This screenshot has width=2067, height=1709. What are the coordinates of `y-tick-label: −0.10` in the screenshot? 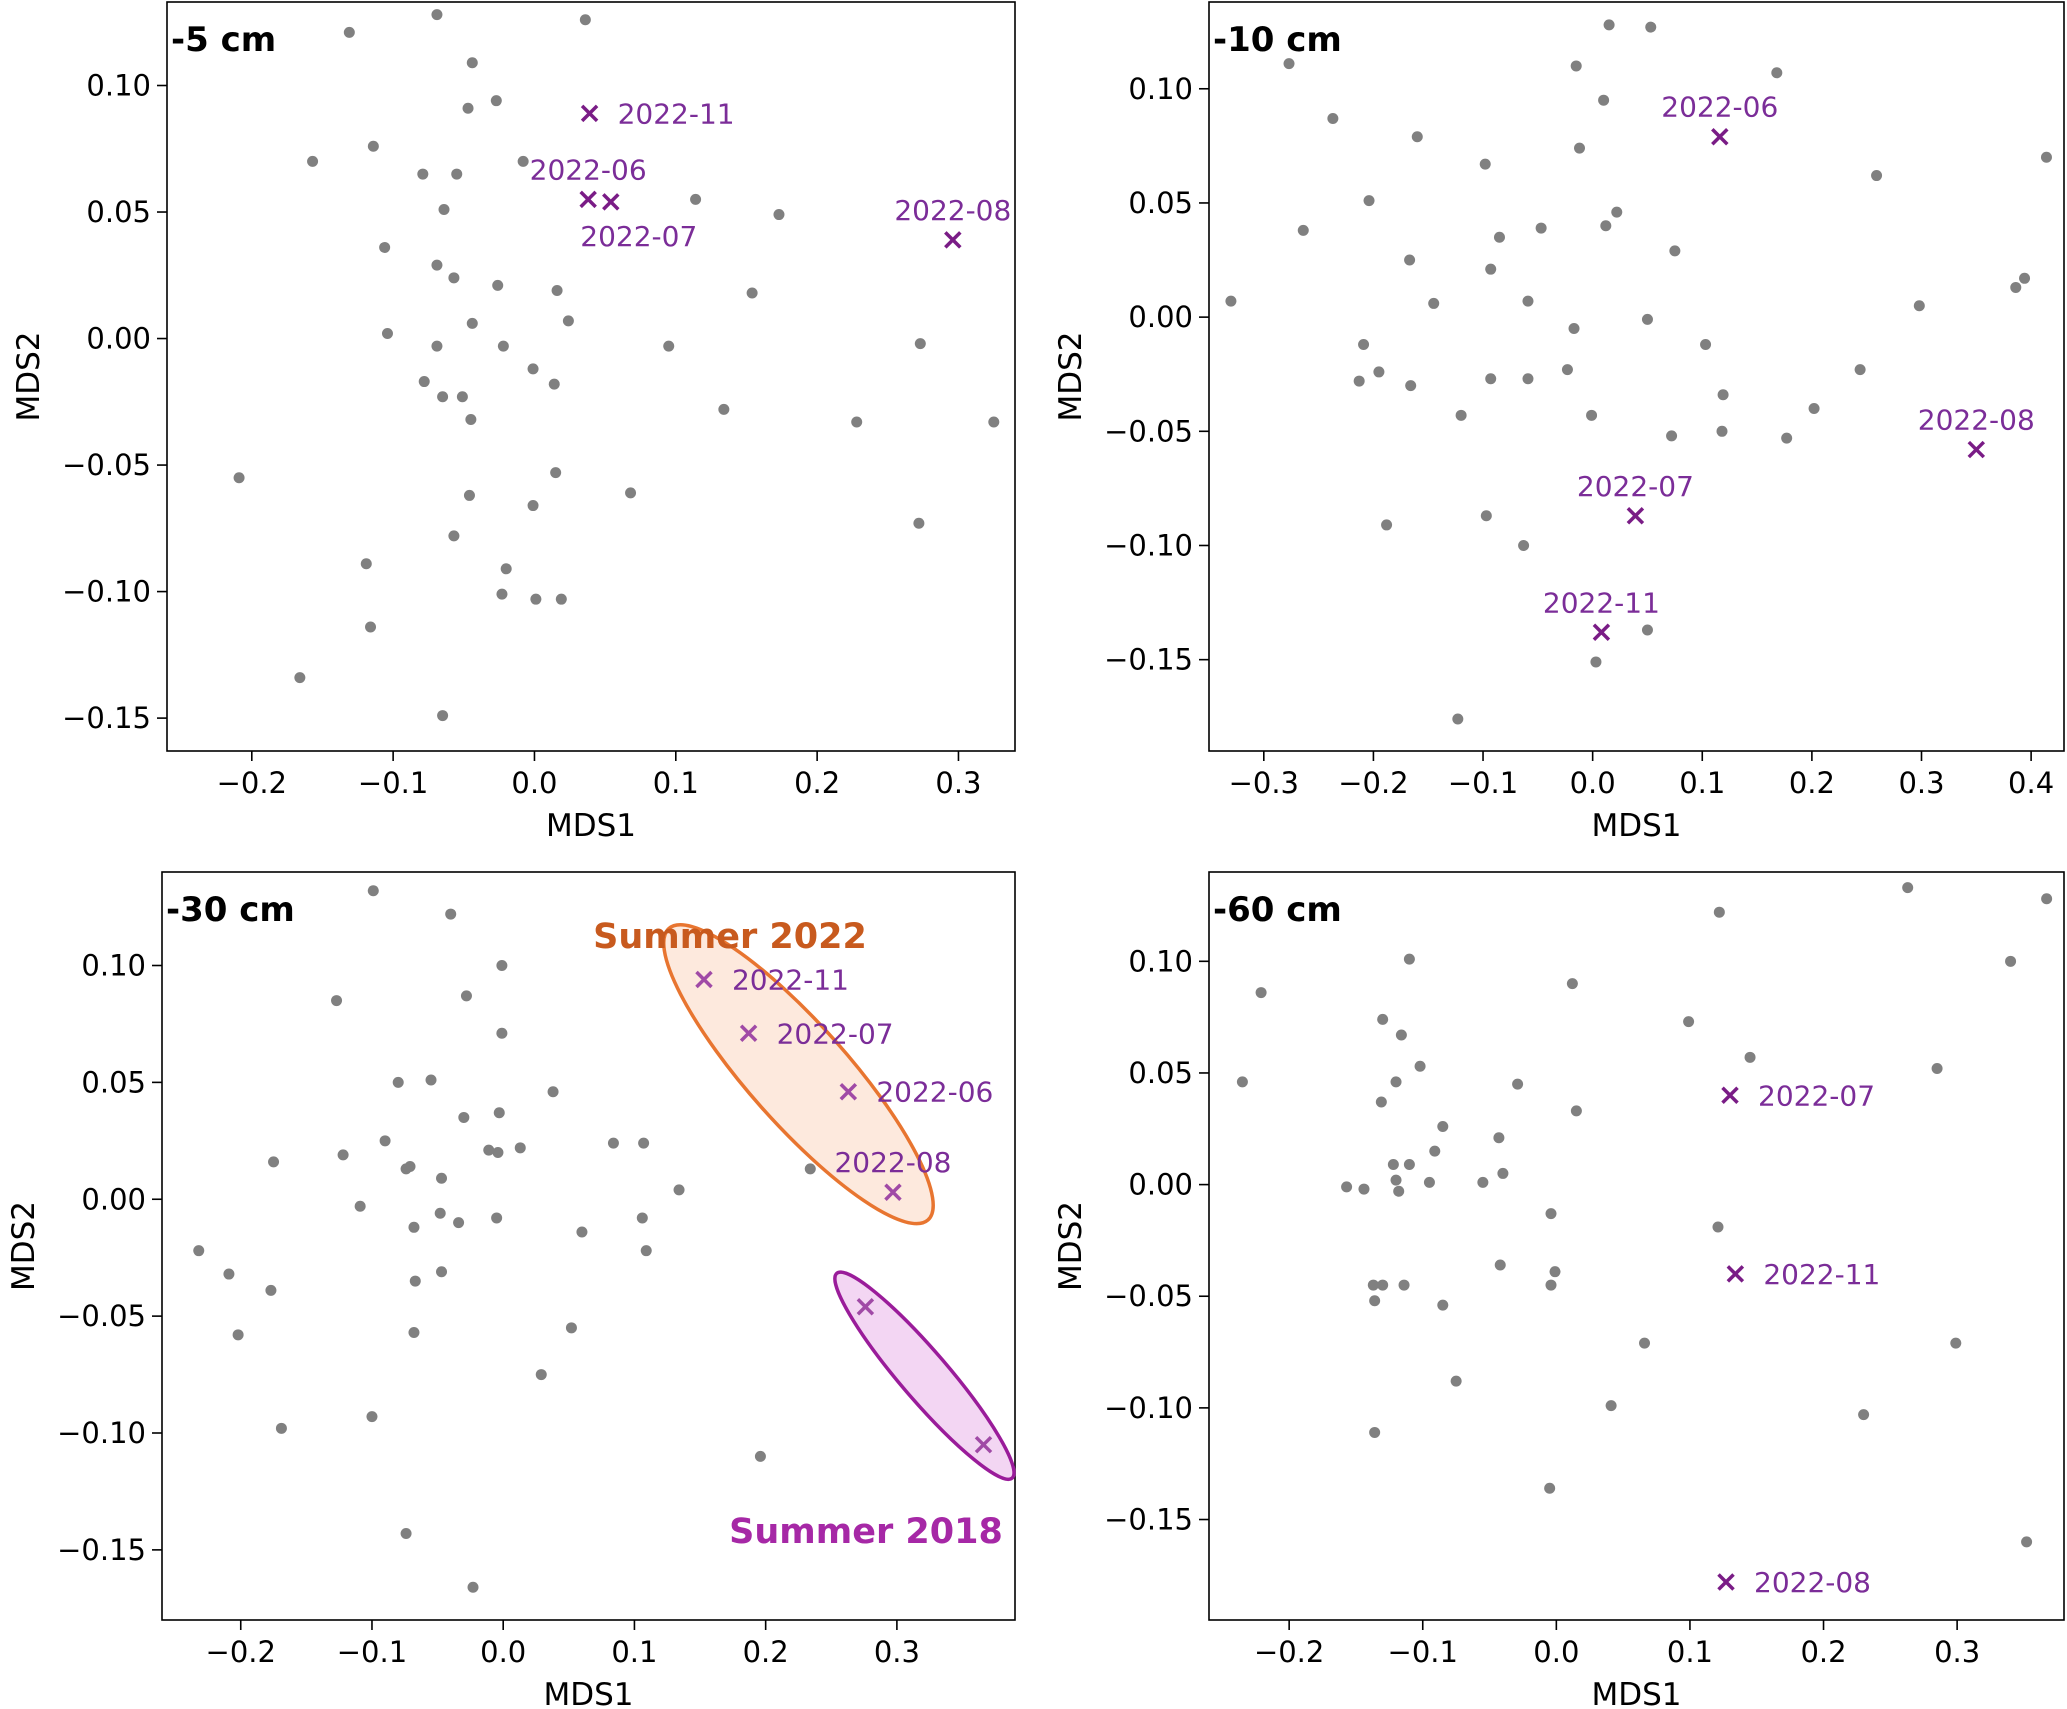 It's located at (106, 592).